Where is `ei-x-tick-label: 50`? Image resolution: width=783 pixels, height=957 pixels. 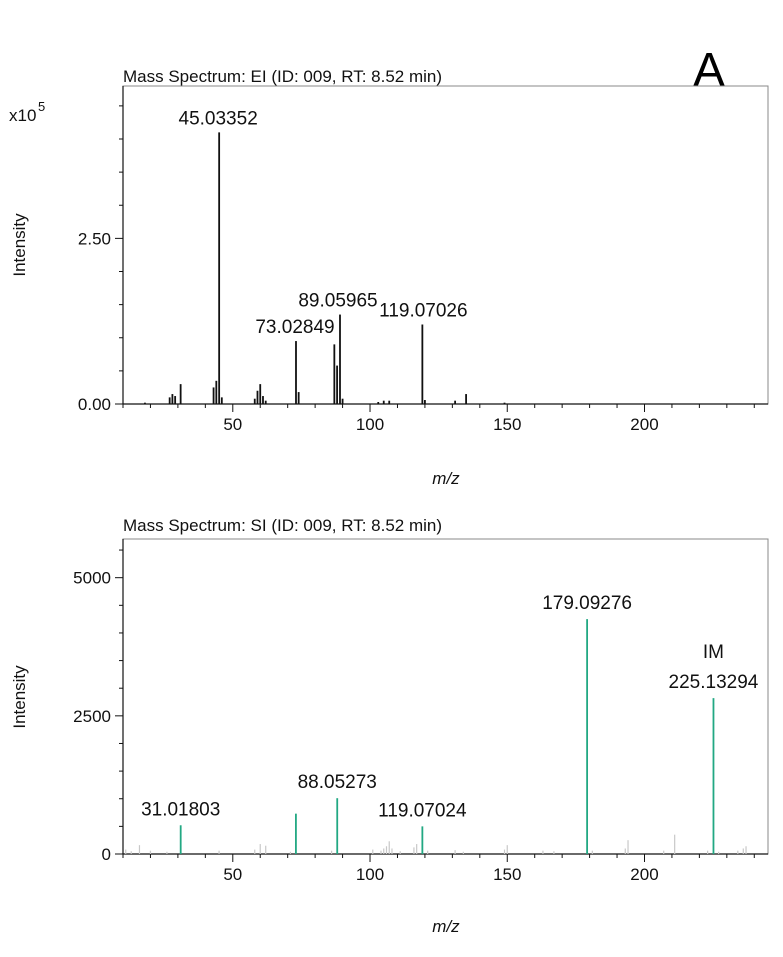
ei-x-tick-label: 50 is located at coordinates (232, 424).